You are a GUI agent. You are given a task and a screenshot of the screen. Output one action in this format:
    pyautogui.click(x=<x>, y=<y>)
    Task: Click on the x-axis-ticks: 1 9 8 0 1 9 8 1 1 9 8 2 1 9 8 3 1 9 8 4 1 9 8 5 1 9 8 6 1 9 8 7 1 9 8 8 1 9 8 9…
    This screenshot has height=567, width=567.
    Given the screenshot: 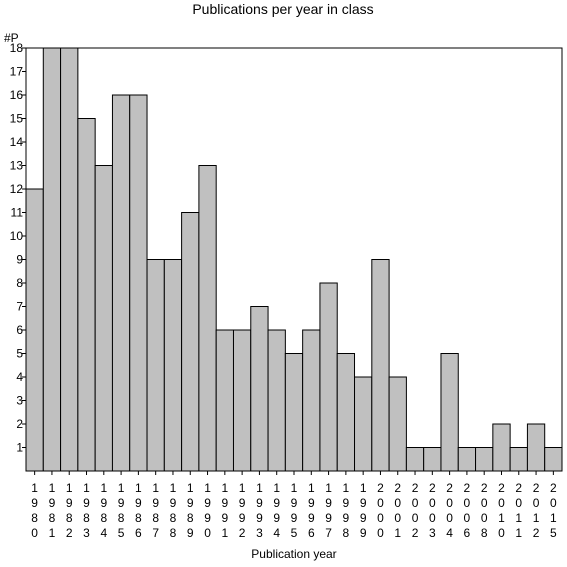 What is the action you would take?
    pyautogui.click(x=294, y=505)
    